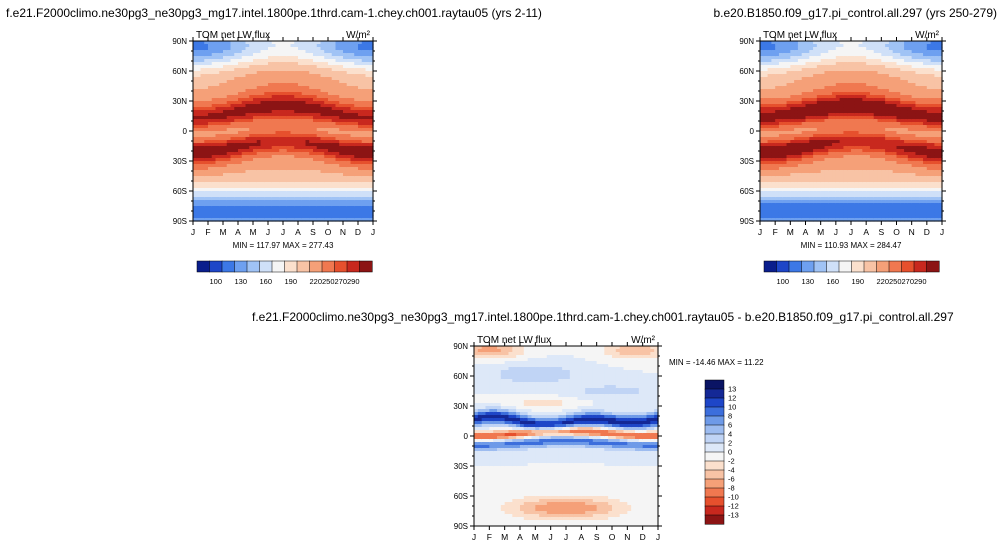 This screenshot has height=550, width=1003. What do you see at coordinates (240, 281) in the screenshot?
I see `colorbar-label: 130` at bounding box center [240, 281].